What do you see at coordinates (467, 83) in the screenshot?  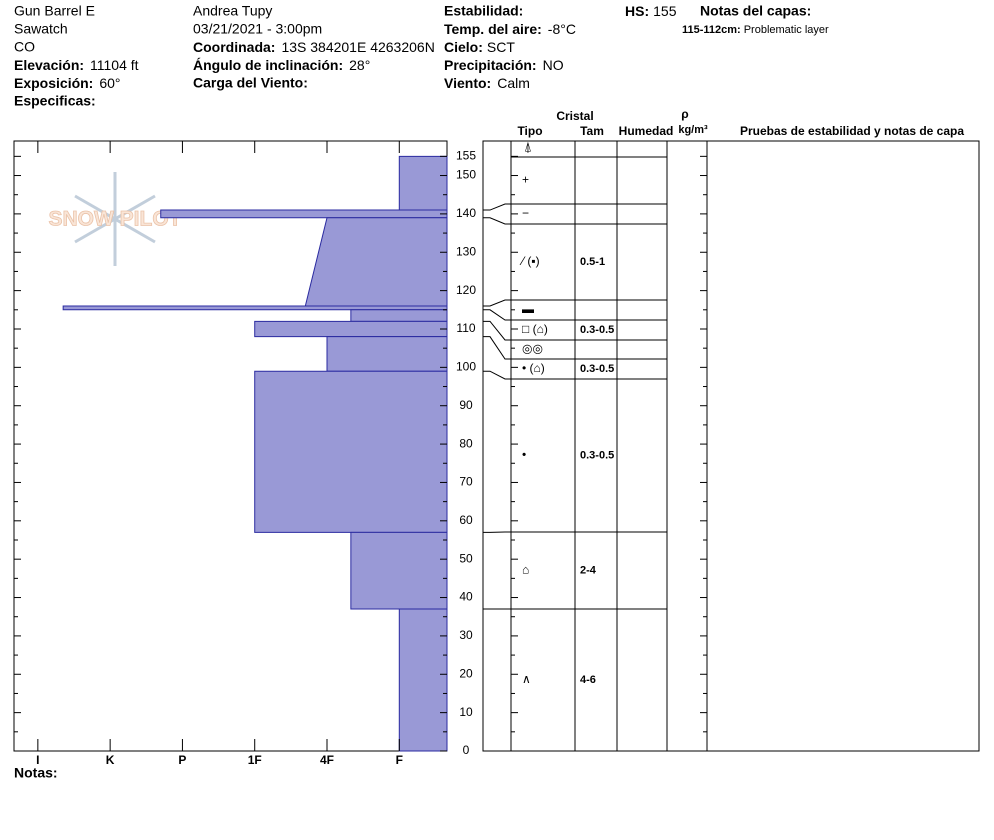 I see `label: Viento:` at bounding box center [467, 83].